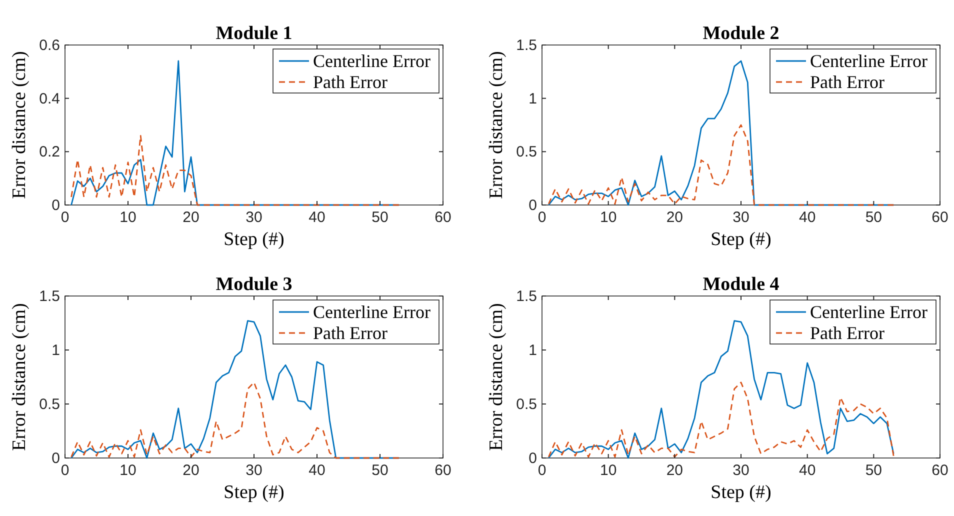 The width and height of the screenshot is (954, 516). Describe the element at coordinates (49, 152) in the screenshot. I see `y-tick-label: 0.2` at that location.